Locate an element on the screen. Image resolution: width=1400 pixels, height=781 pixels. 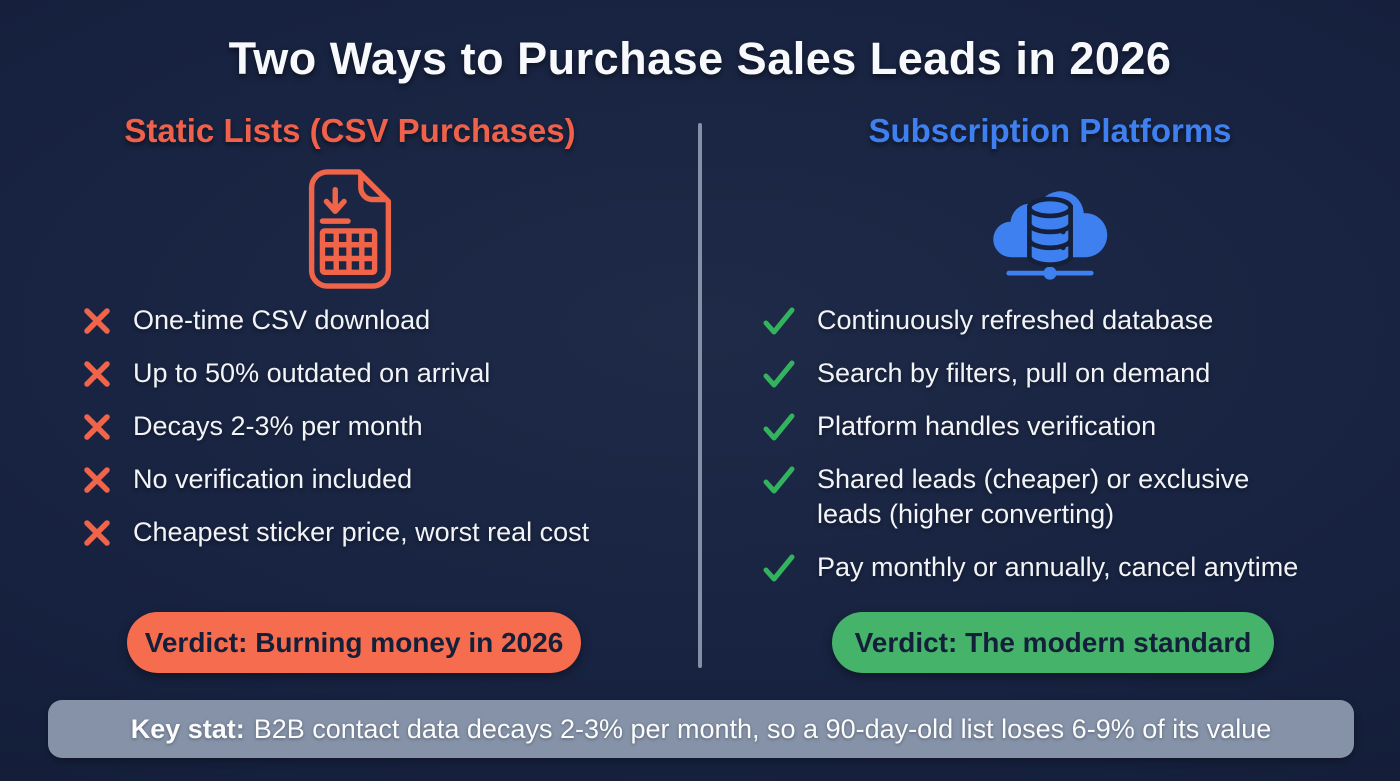
list-item-text: Up to 50% outdated on arrival is located at coordinates (312, 373).